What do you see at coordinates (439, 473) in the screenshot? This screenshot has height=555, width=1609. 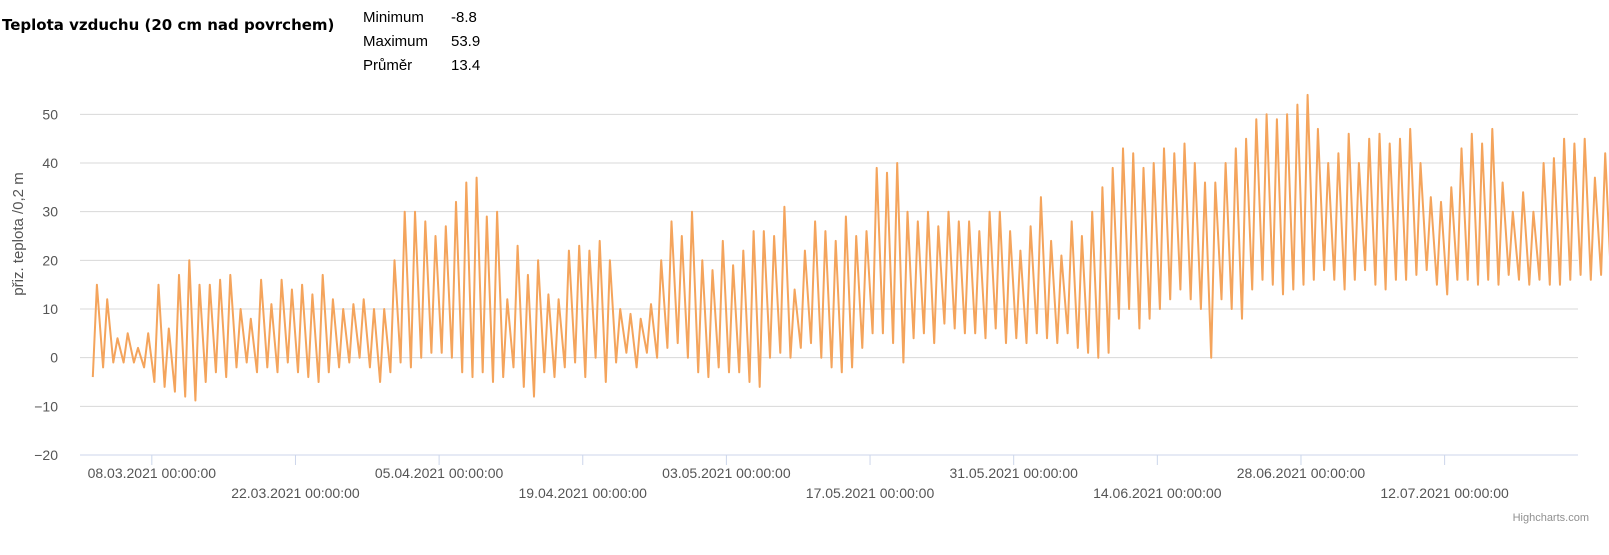 I see `x-tick-label: 05.04.2021 00:00:00` at bounding box center [439, 473].